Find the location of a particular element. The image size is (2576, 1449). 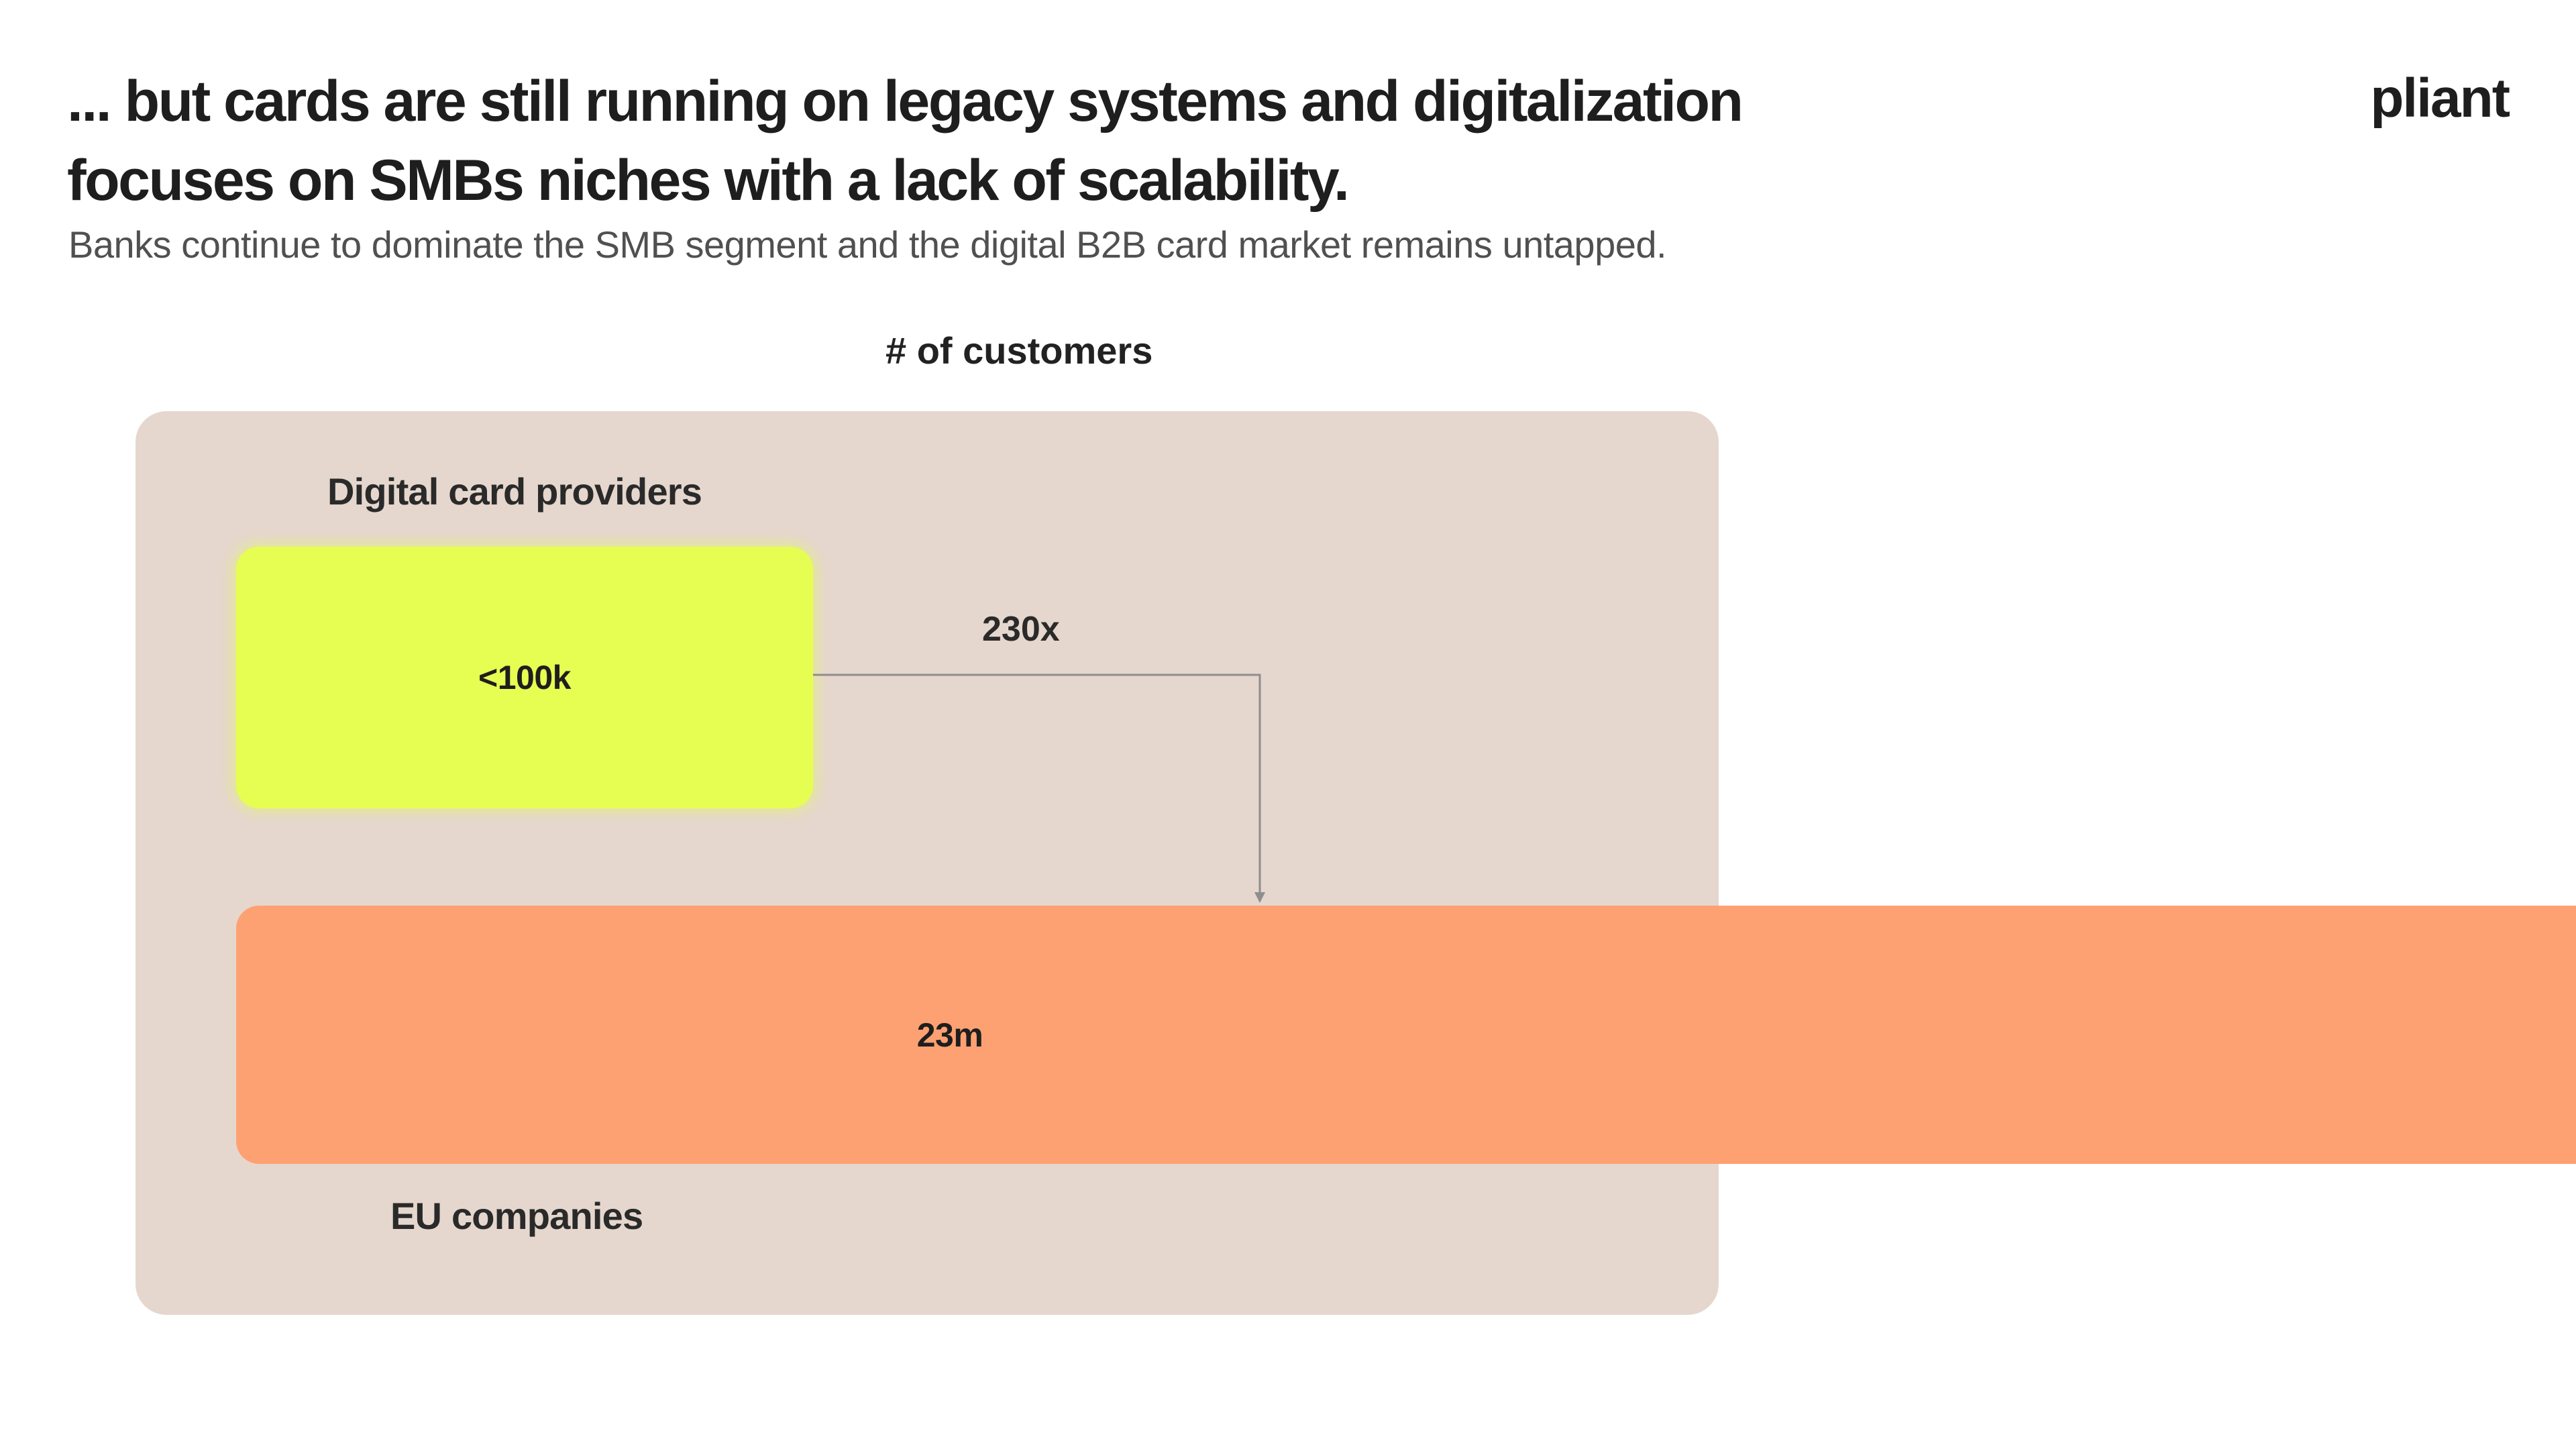

eu-companies-value: 23m is located at coordinates (949, 1035).